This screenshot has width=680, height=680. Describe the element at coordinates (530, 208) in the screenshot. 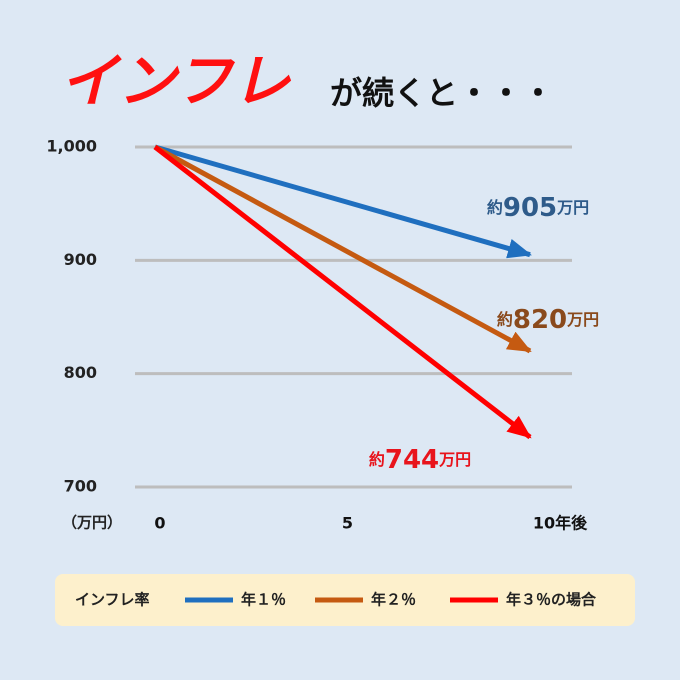

I see `data-label-part: 905` at that location.